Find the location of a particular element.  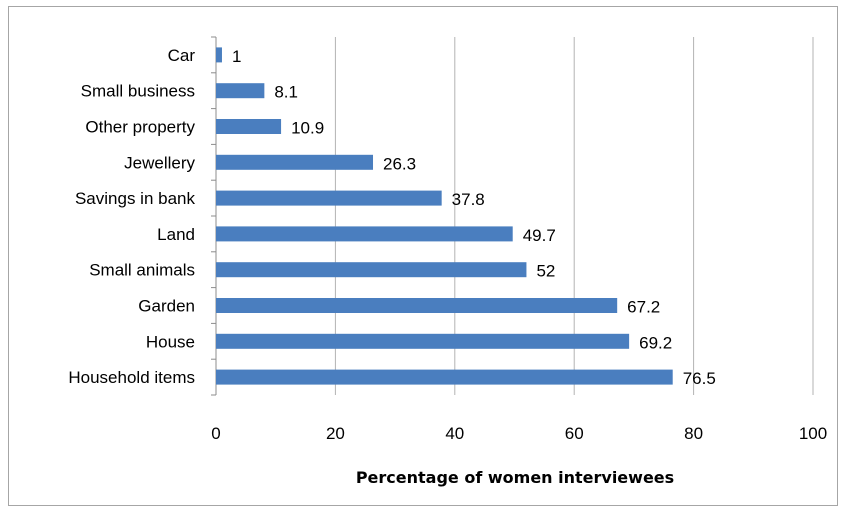

category-label: Car is located at coordinates (182, 55).